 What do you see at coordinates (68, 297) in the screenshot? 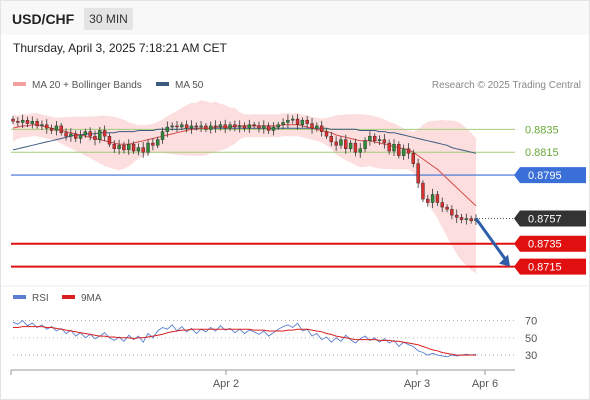
I see `ma9-swatch-icon` at bounding box center [68, 297].